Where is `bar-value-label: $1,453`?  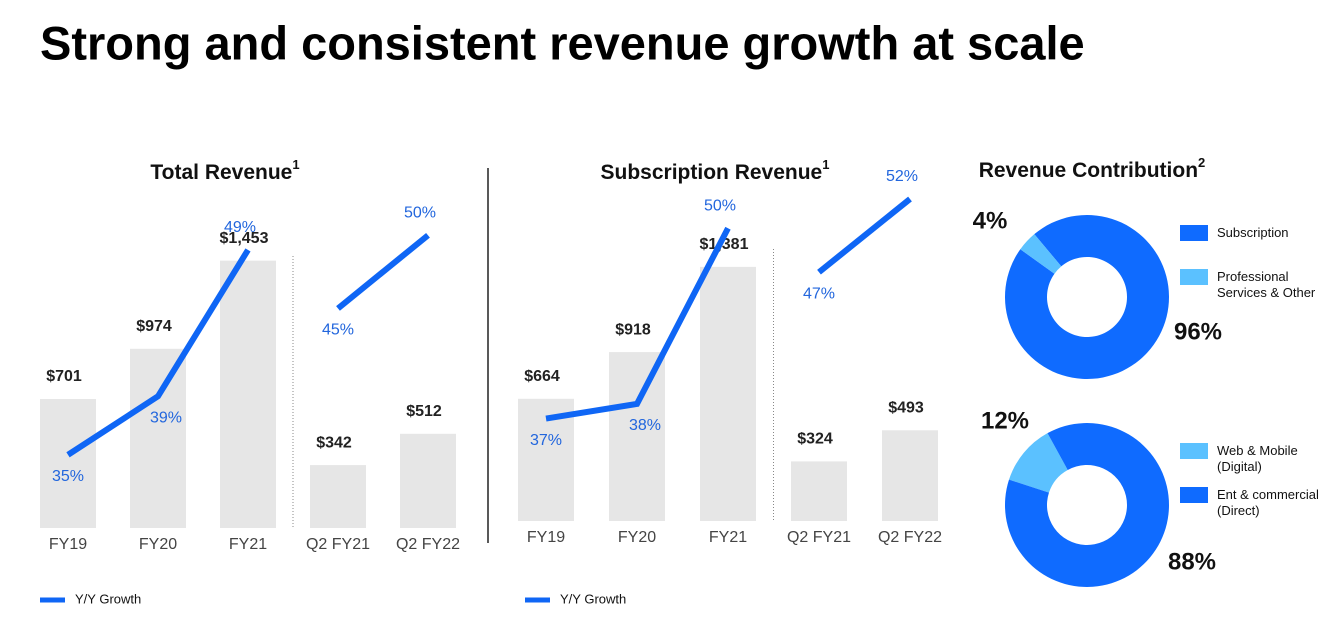
bar-value-label: $1,453 is located at coordinates (244, 238).